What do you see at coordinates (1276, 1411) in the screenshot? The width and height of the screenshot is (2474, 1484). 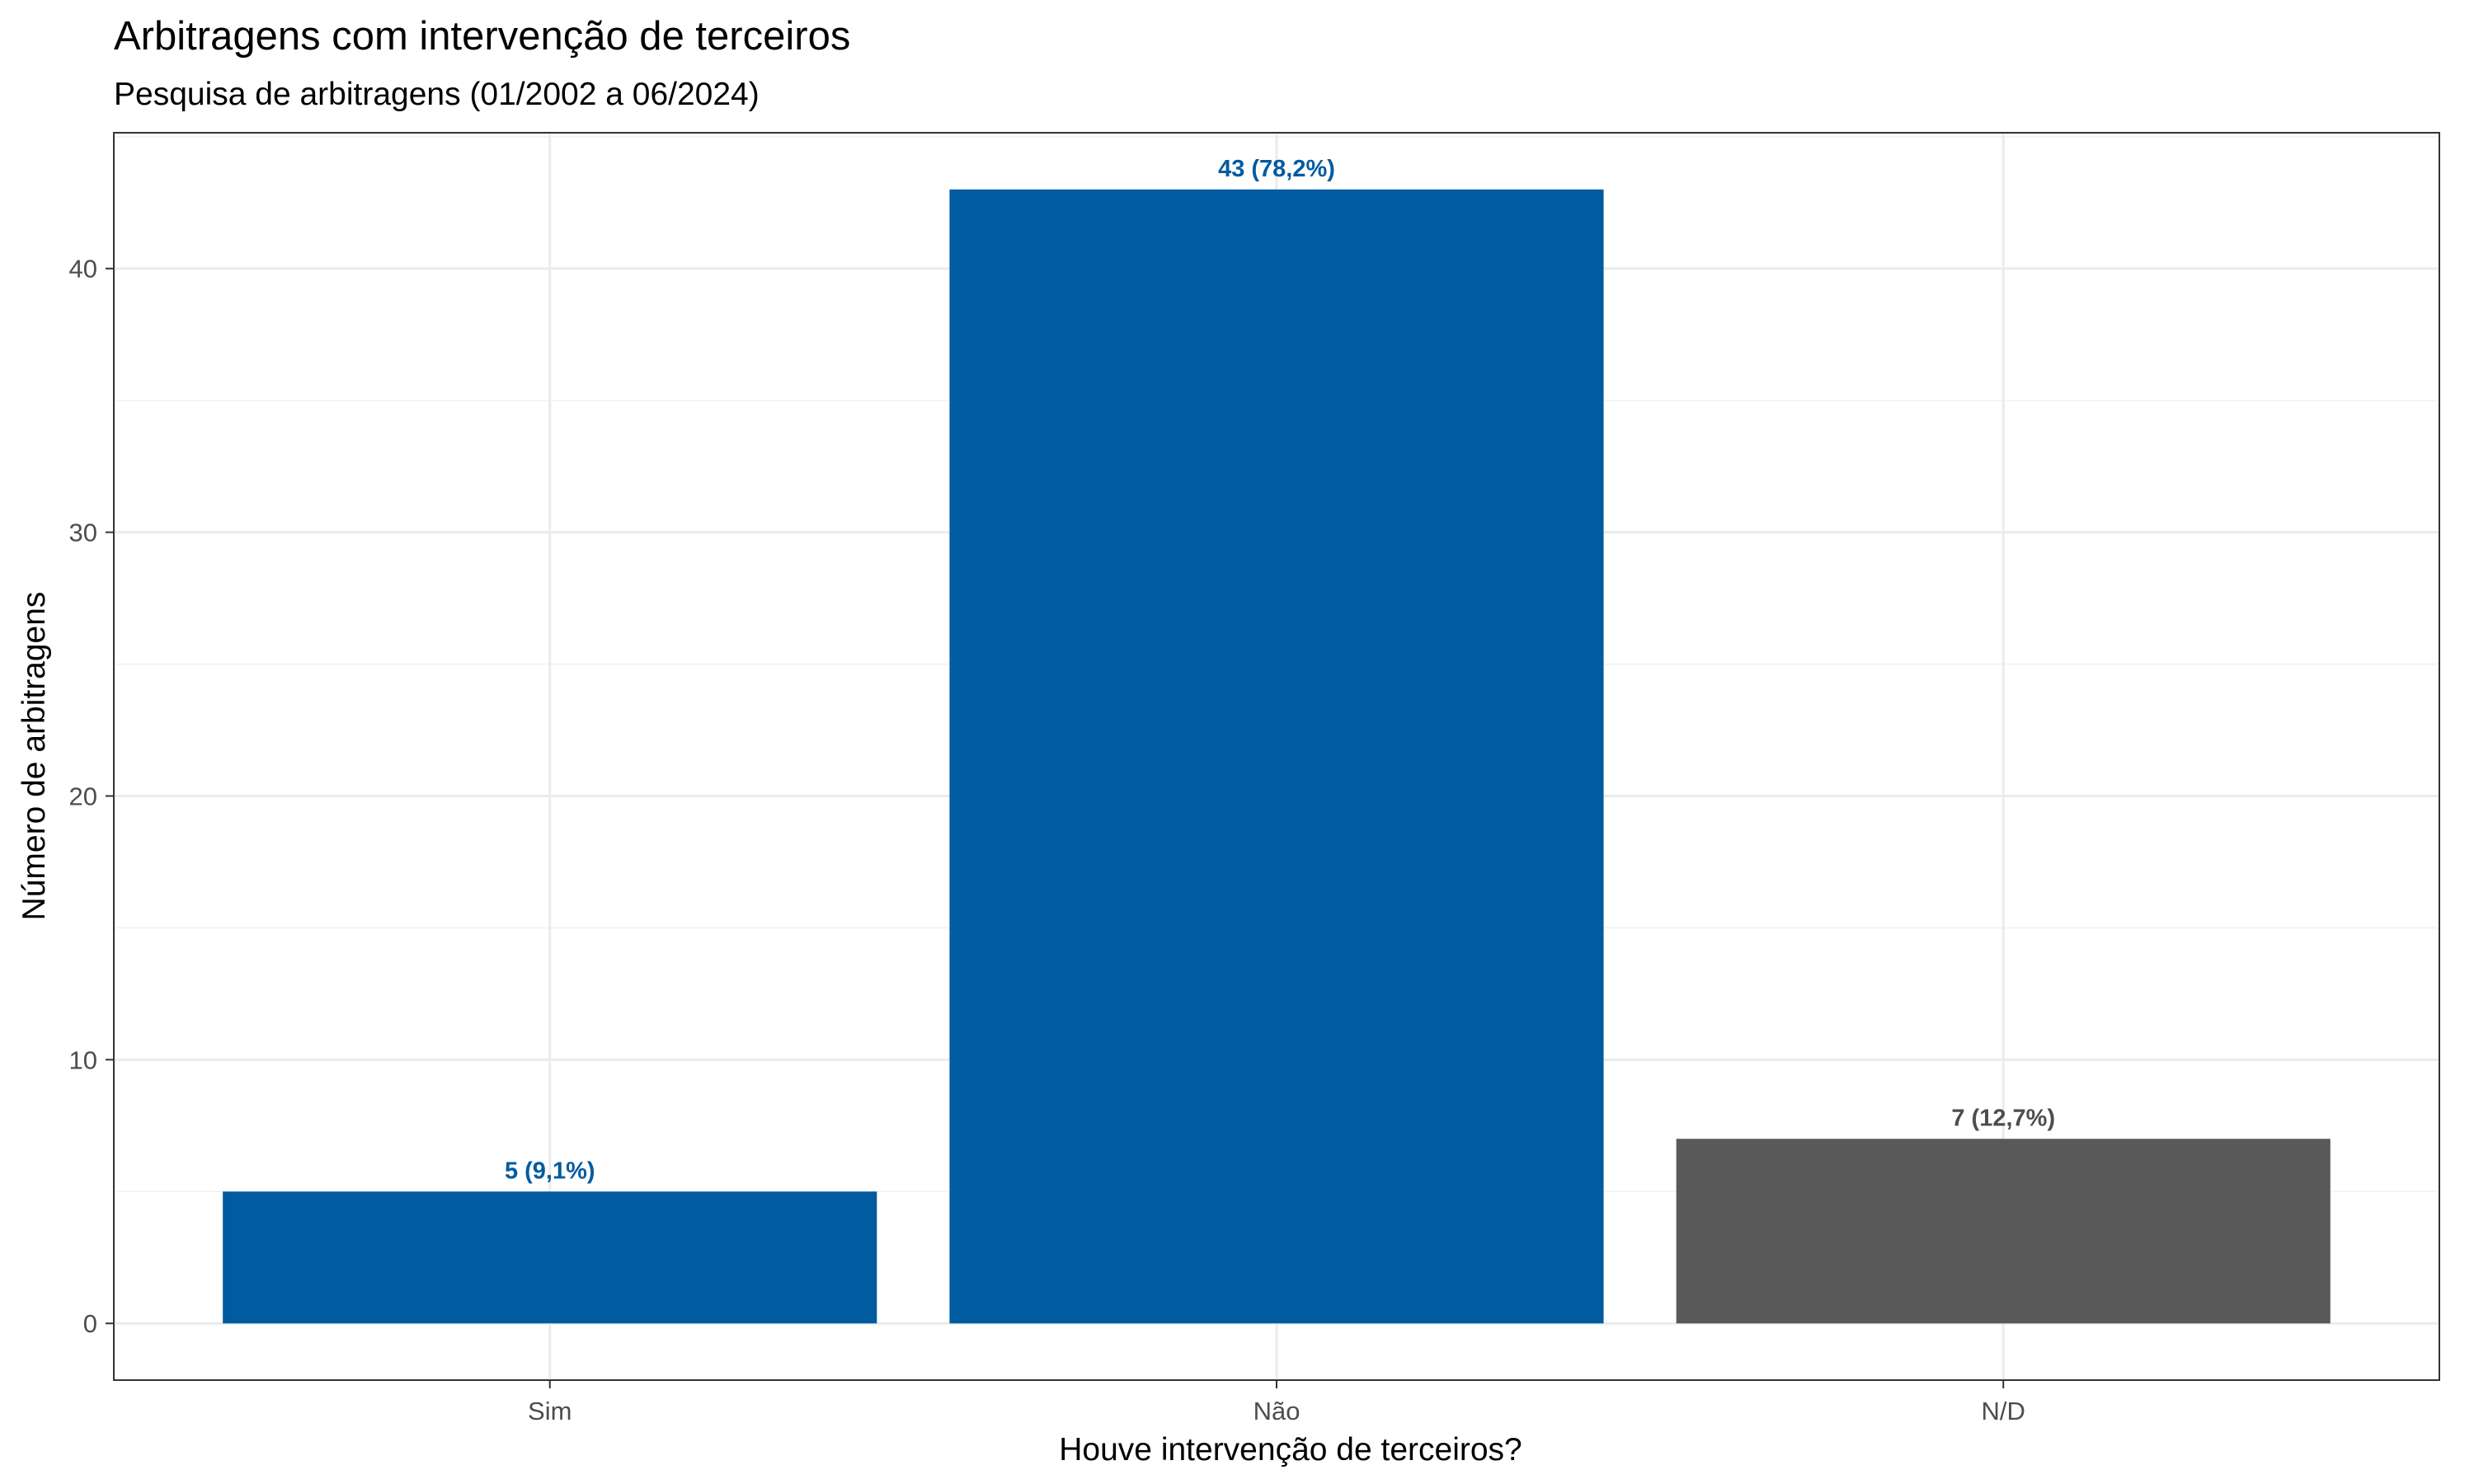 I see `x-tick-label: Não` at bounding box center [1276, 1411].